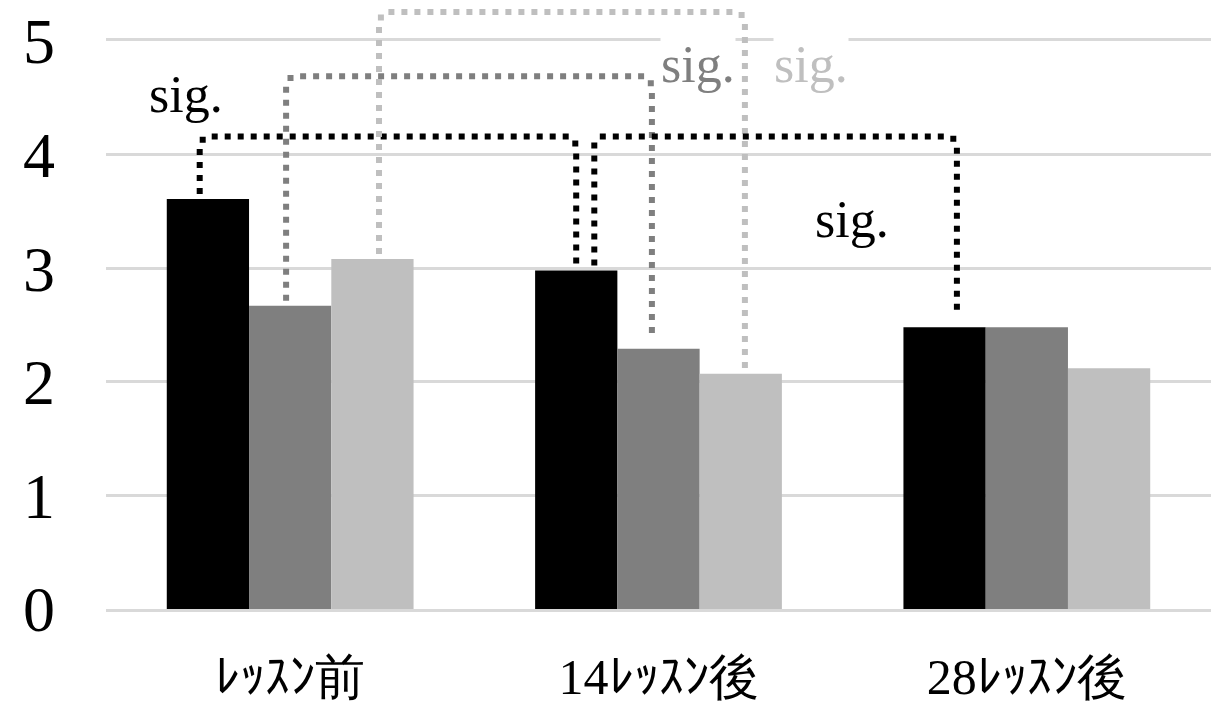  Describe the element at coordinates (290, 677) in the screenshot. I see `x-tick-label: ﾚｯｽﾝ前` at that location.